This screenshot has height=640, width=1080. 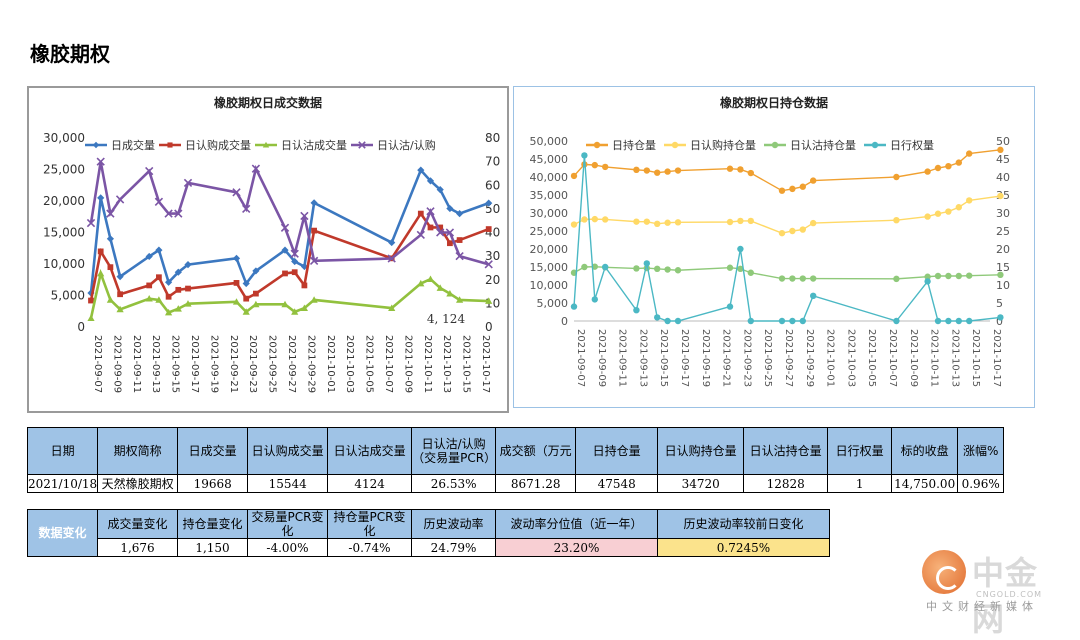 What do you see at coordinates (871, 358) in the screenshot?
I see `x-tick-label-group: 2021-10-05` at bounding box center [871, 358].